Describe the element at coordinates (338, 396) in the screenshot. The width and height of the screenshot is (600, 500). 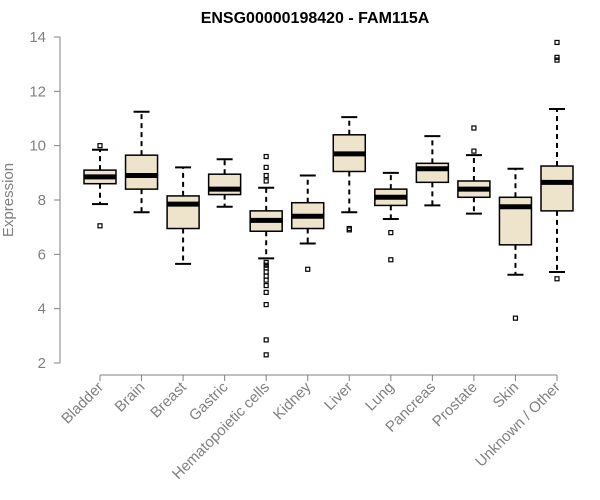
I see `x-tick-label: Liver` at that location.